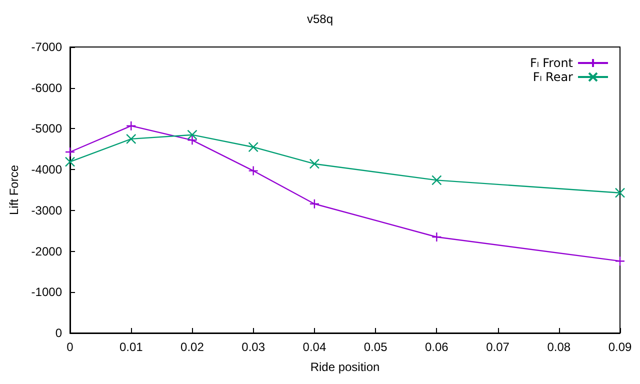 This screenshot has width=640, height=384. Describe the element at coordinates (131, 347) in the screenshot. I see `x-tick-label: 0.01` at that location.